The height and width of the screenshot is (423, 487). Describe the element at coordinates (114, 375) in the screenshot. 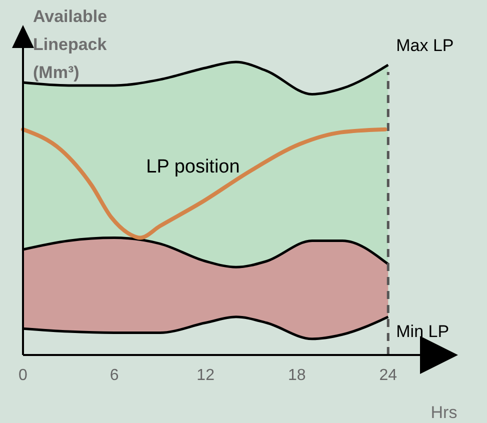

I see `x-tick-label: 6` at that location.